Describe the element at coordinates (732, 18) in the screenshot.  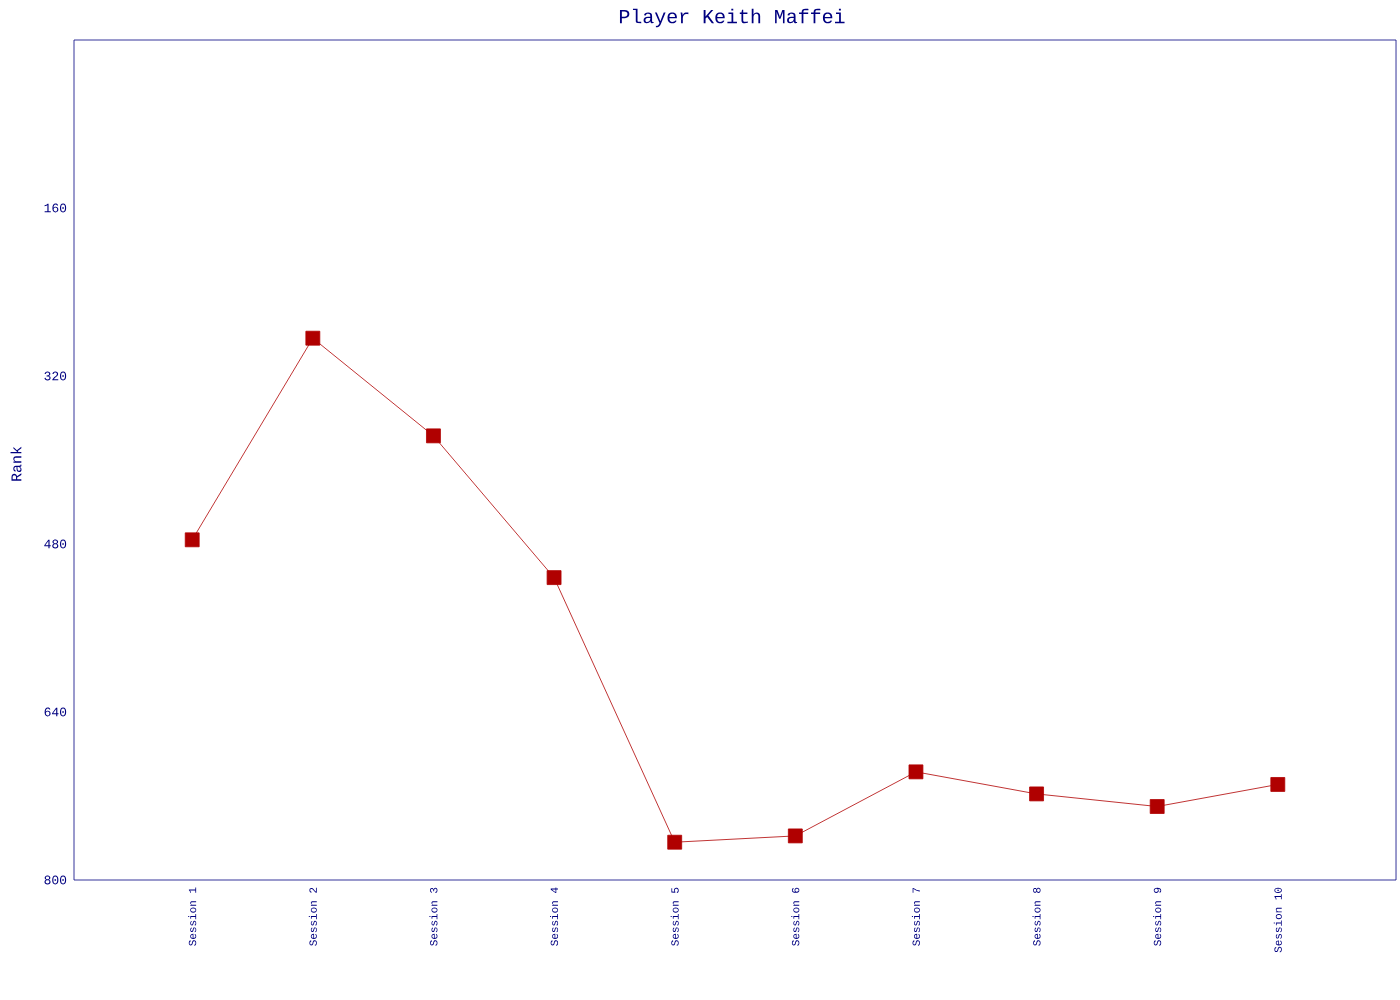
I see `chart-title: Player Keith Maffei` at that location.